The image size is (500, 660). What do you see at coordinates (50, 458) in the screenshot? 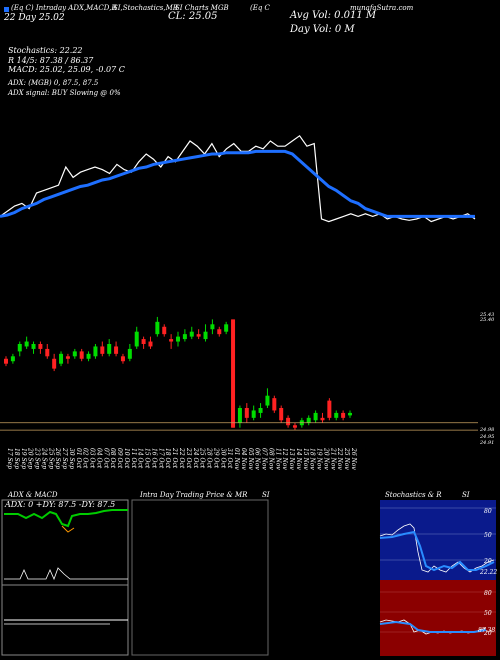
I see `date-label: 25 Sep` at bounding box center [50, 458].